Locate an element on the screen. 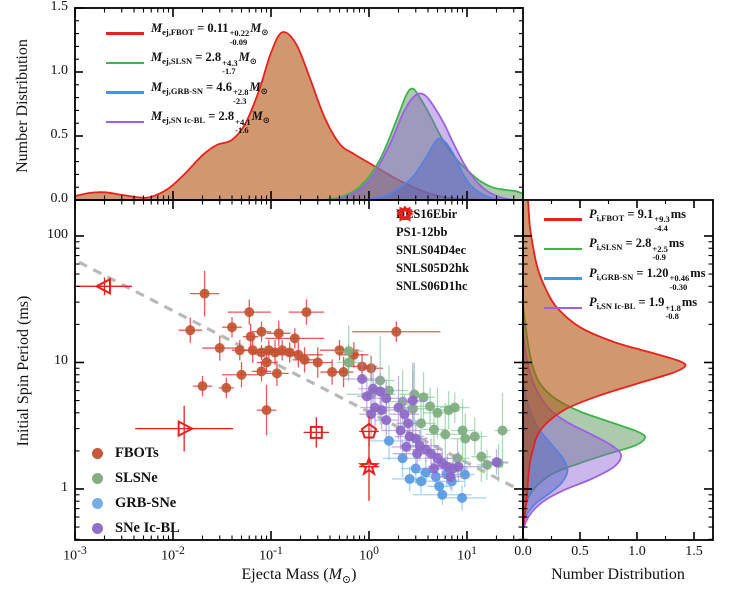  y-tick-label: 100 is located at coordinates (57, 234).